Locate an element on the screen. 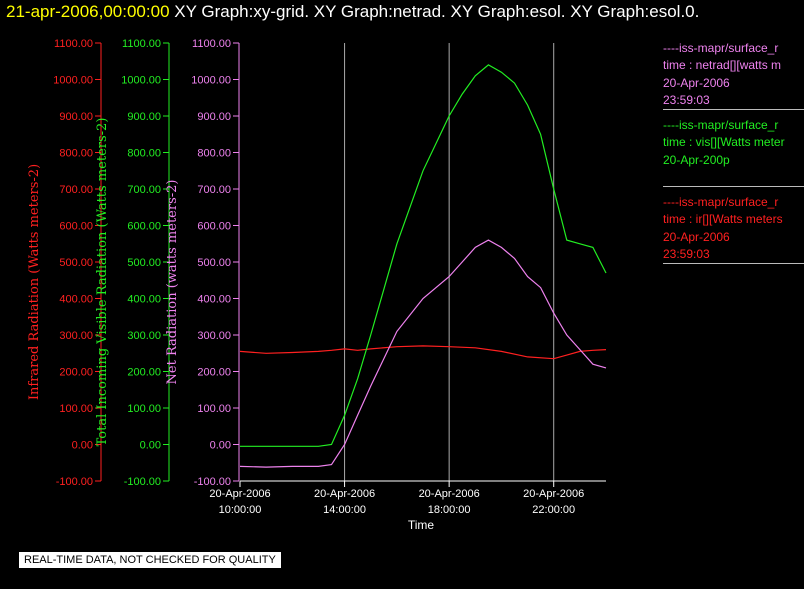  legend-net-line-2: time : netrad[][watts m is located at coordinates (722, 65).